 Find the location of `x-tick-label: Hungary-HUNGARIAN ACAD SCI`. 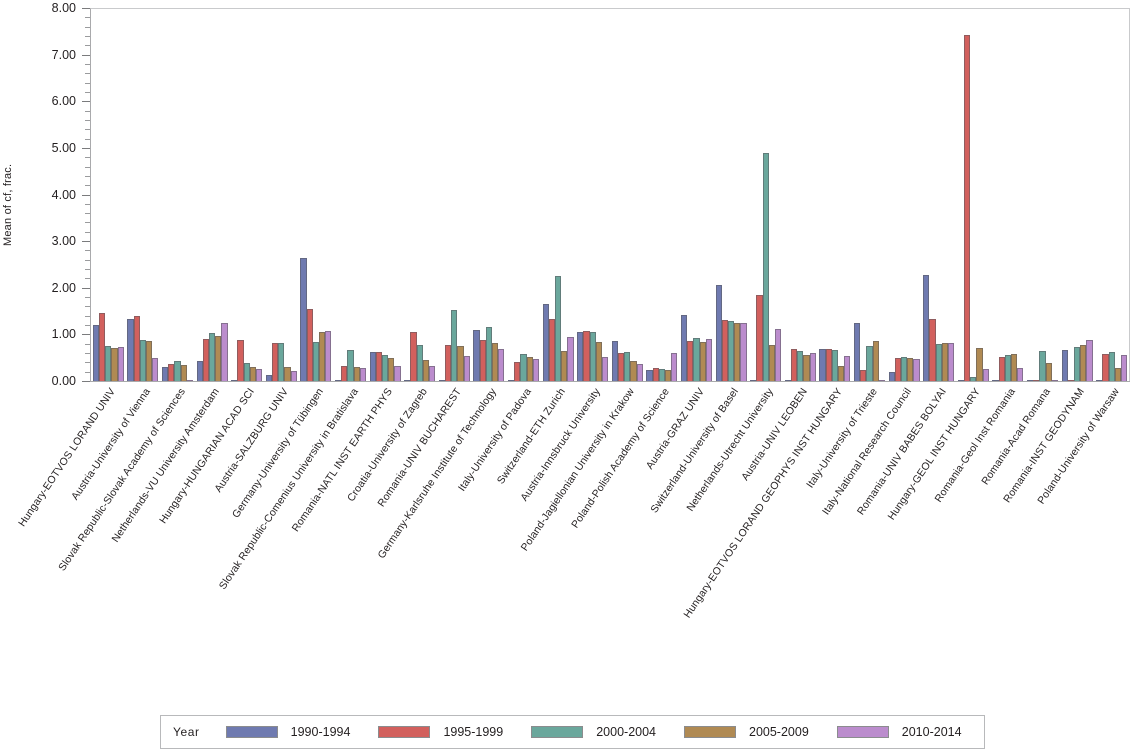

x-tick-label: Hungary-HUNGARIAN ACAD SCI is located at coordinates (206, 456).